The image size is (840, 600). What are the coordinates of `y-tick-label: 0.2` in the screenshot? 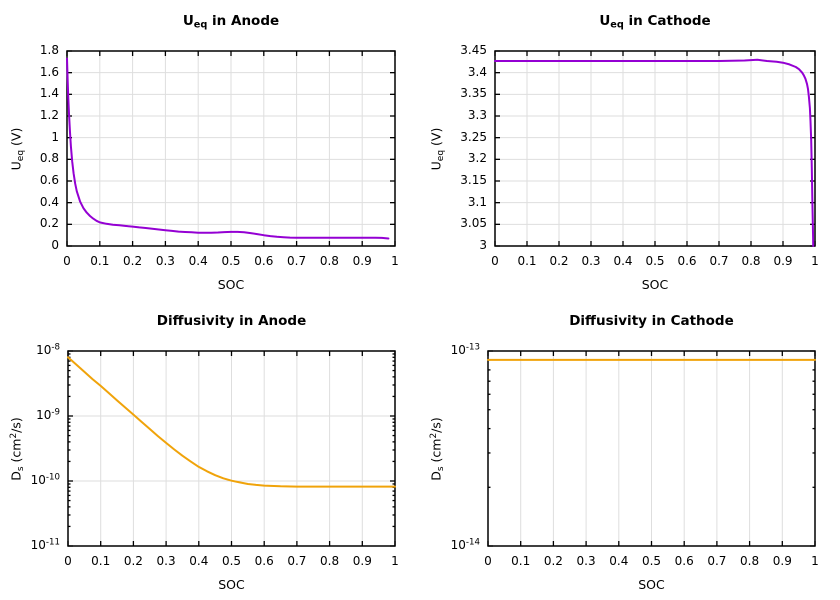 It's located at (49, 223).